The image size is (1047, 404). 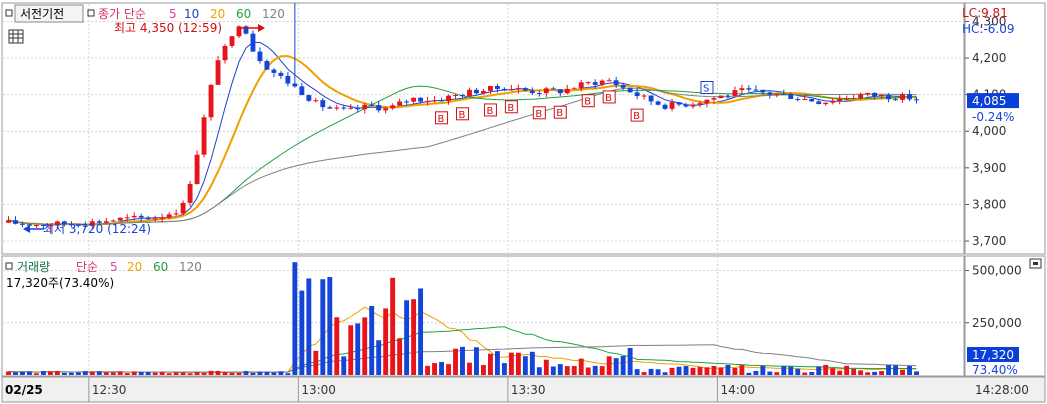 I want to click on grid-table-icon, so click(x=16, y=36).